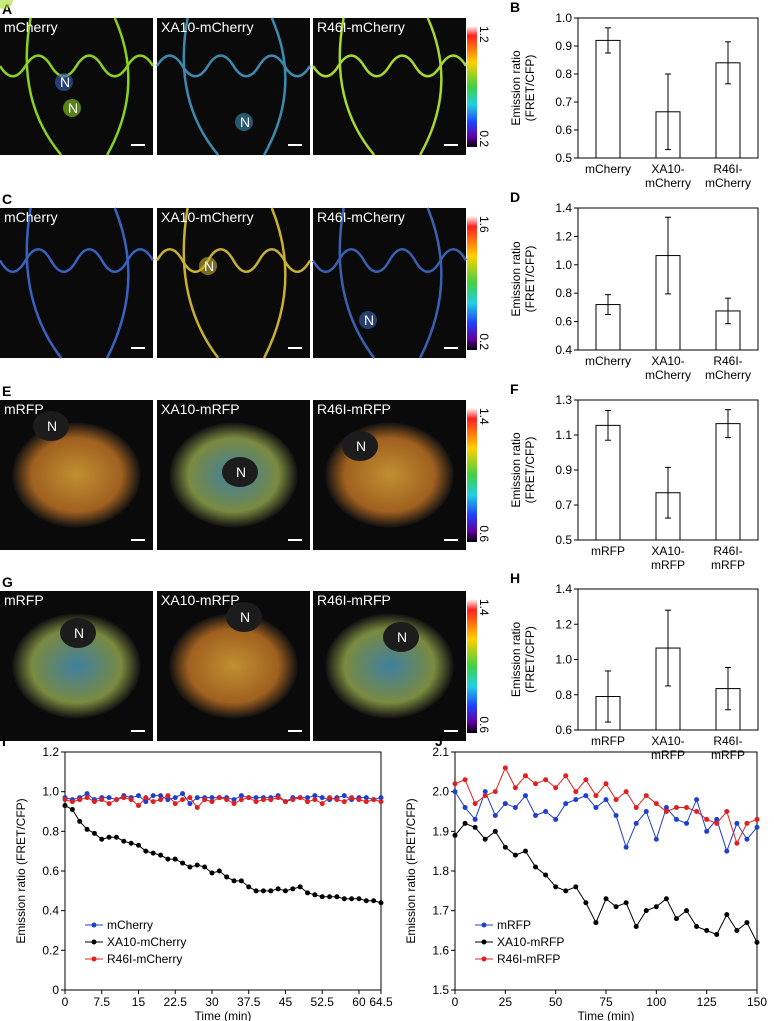 The width and height of the screenshot is (774, 1021). Describe the element at coordinates (515, 578) in the screenshot. I see `panel-letter: H` at that location.